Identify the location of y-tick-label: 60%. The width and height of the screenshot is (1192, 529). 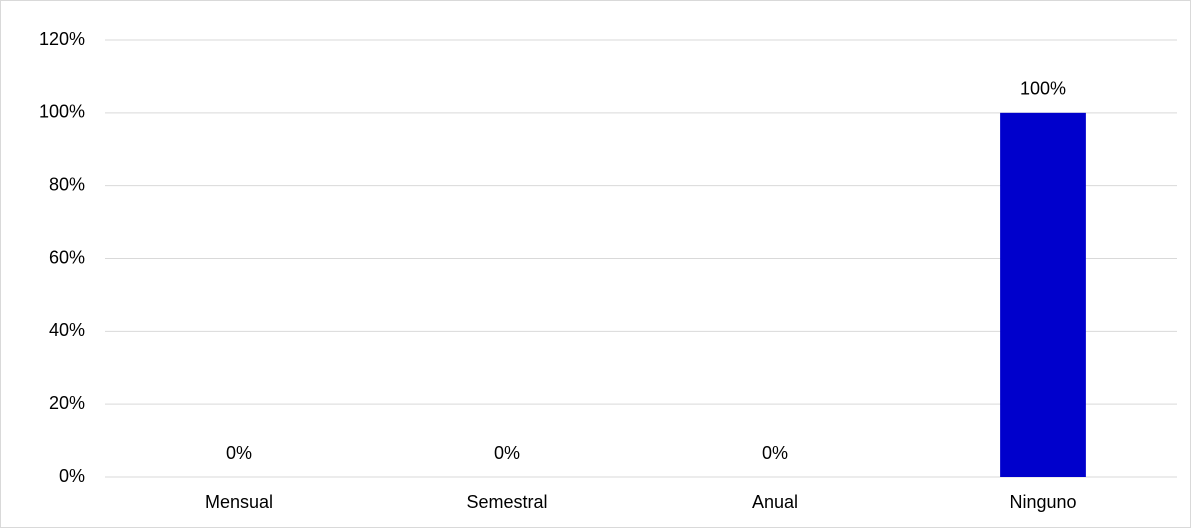
(67, 257).